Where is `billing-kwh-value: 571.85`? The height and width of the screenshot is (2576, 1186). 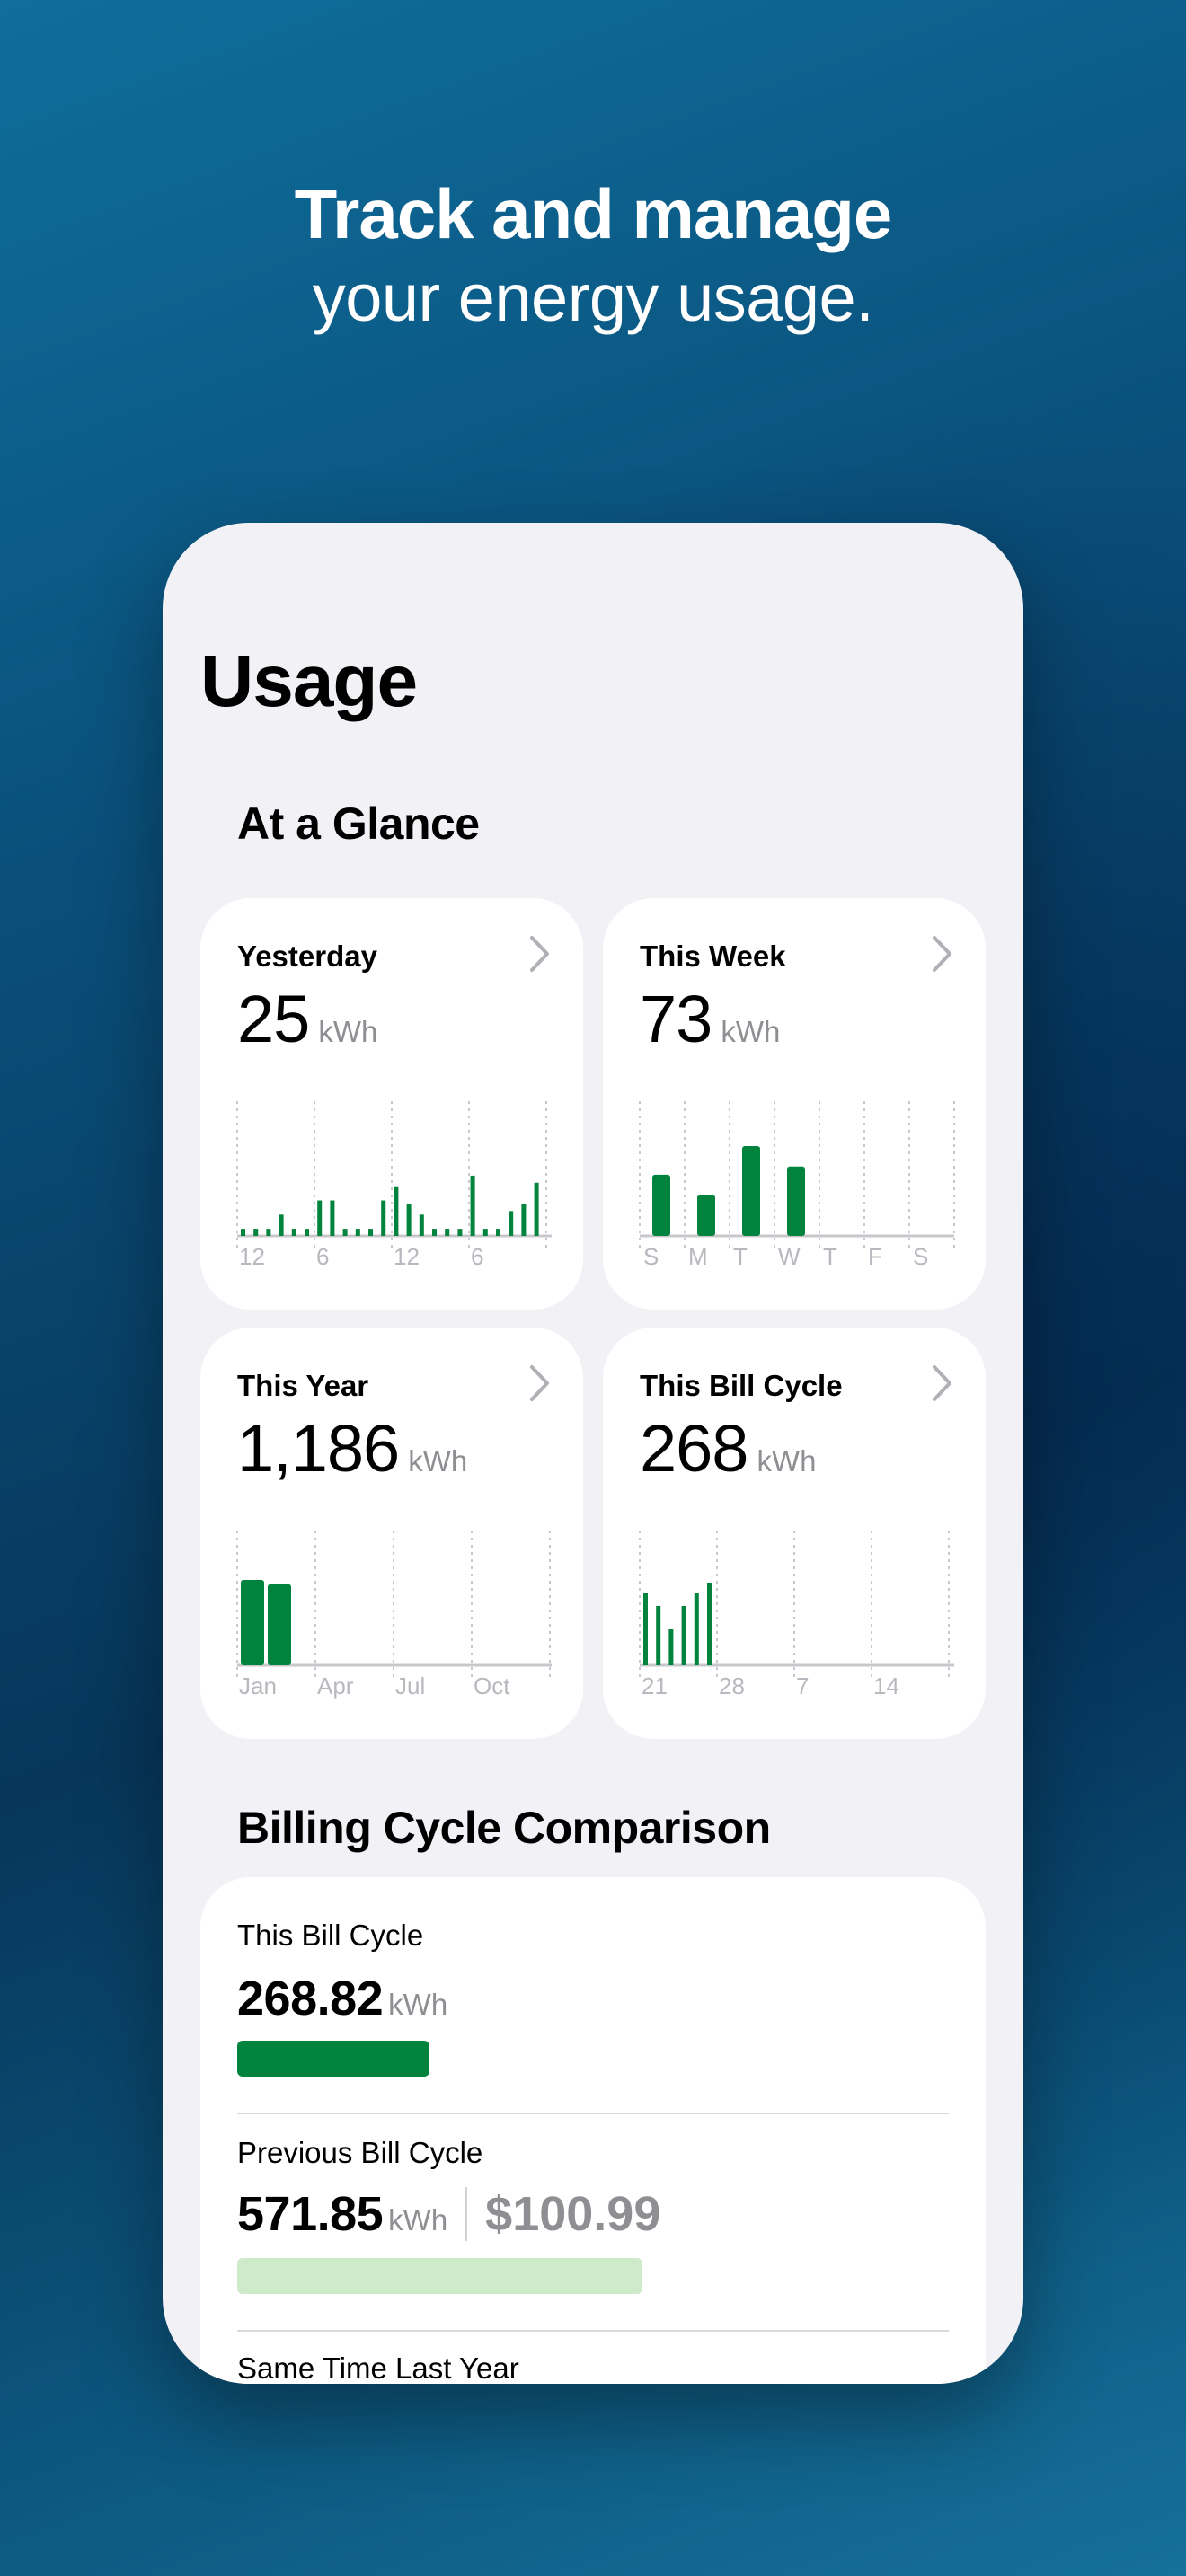
billing-kwh-value: 571.85 is located at coordinates (310, 2214).